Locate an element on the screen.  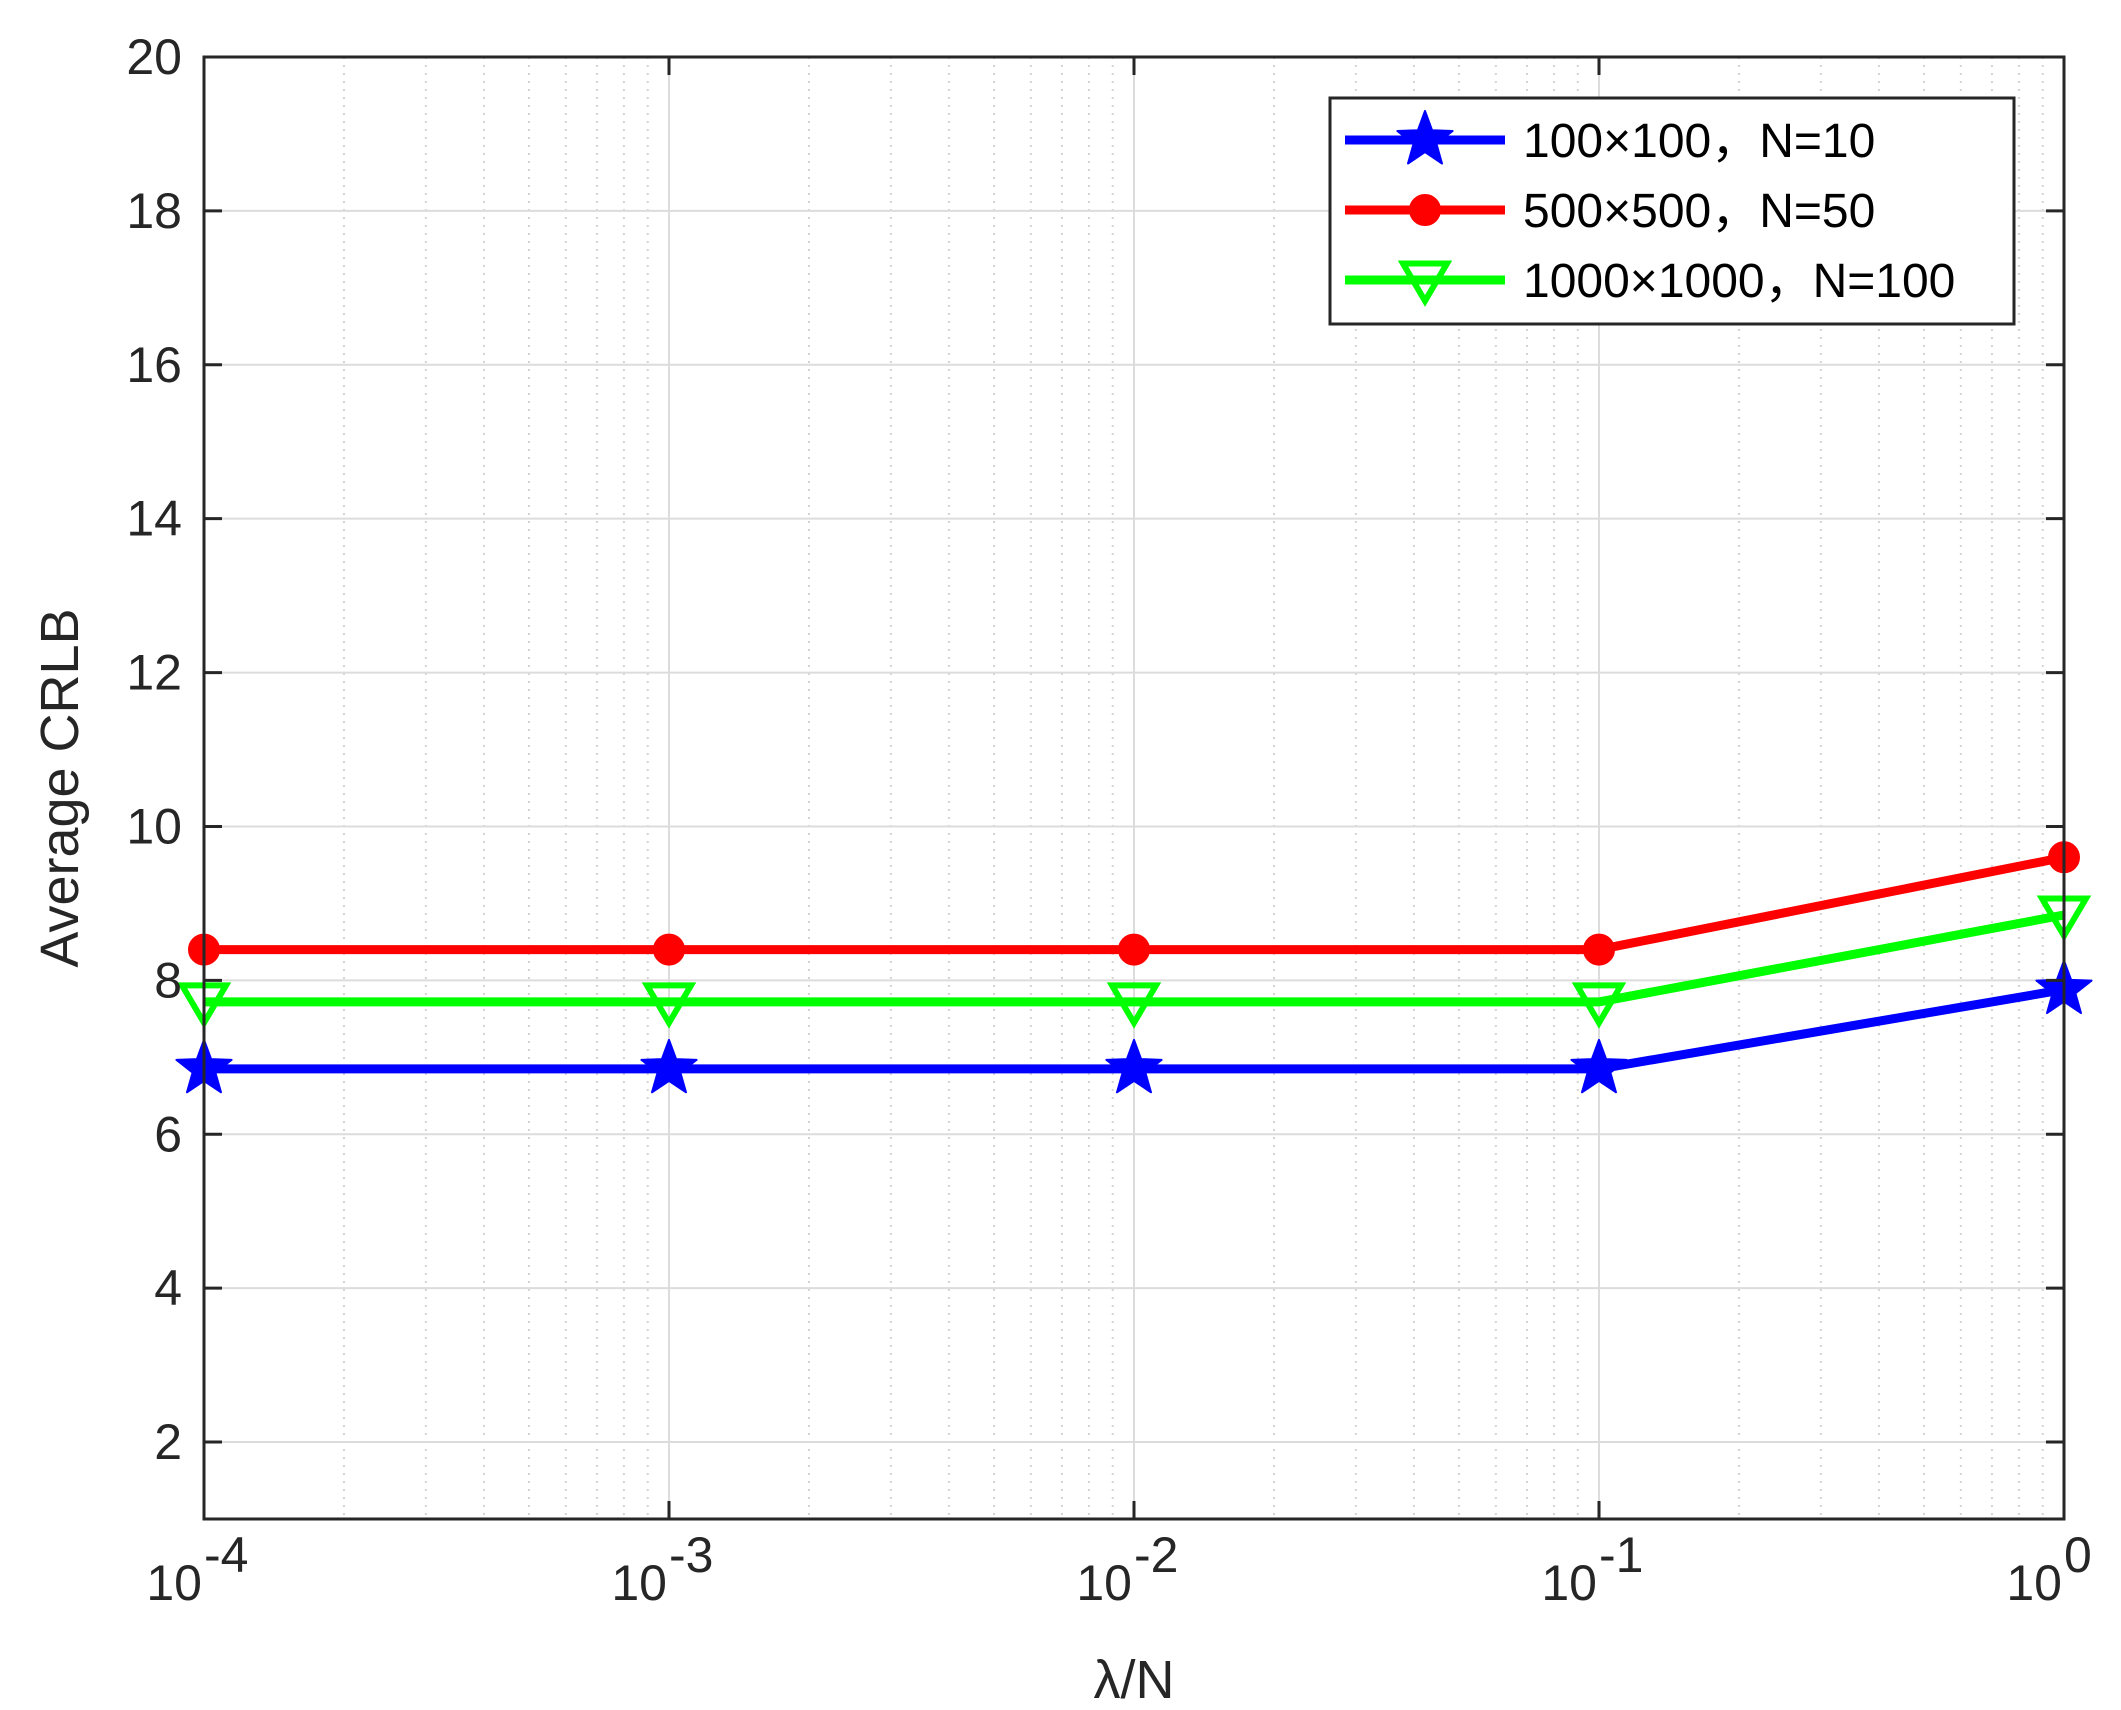
x-tick-label: 10 -1 is located at coordinates (1592, 1569).